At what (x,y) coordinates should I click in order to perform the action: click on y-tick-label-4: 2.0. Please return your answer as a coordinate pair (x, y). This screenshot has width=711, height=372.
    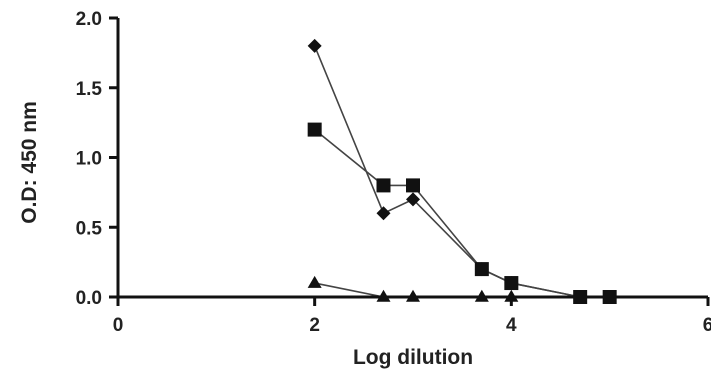
    Looking at the image, I should click on (89, 19).